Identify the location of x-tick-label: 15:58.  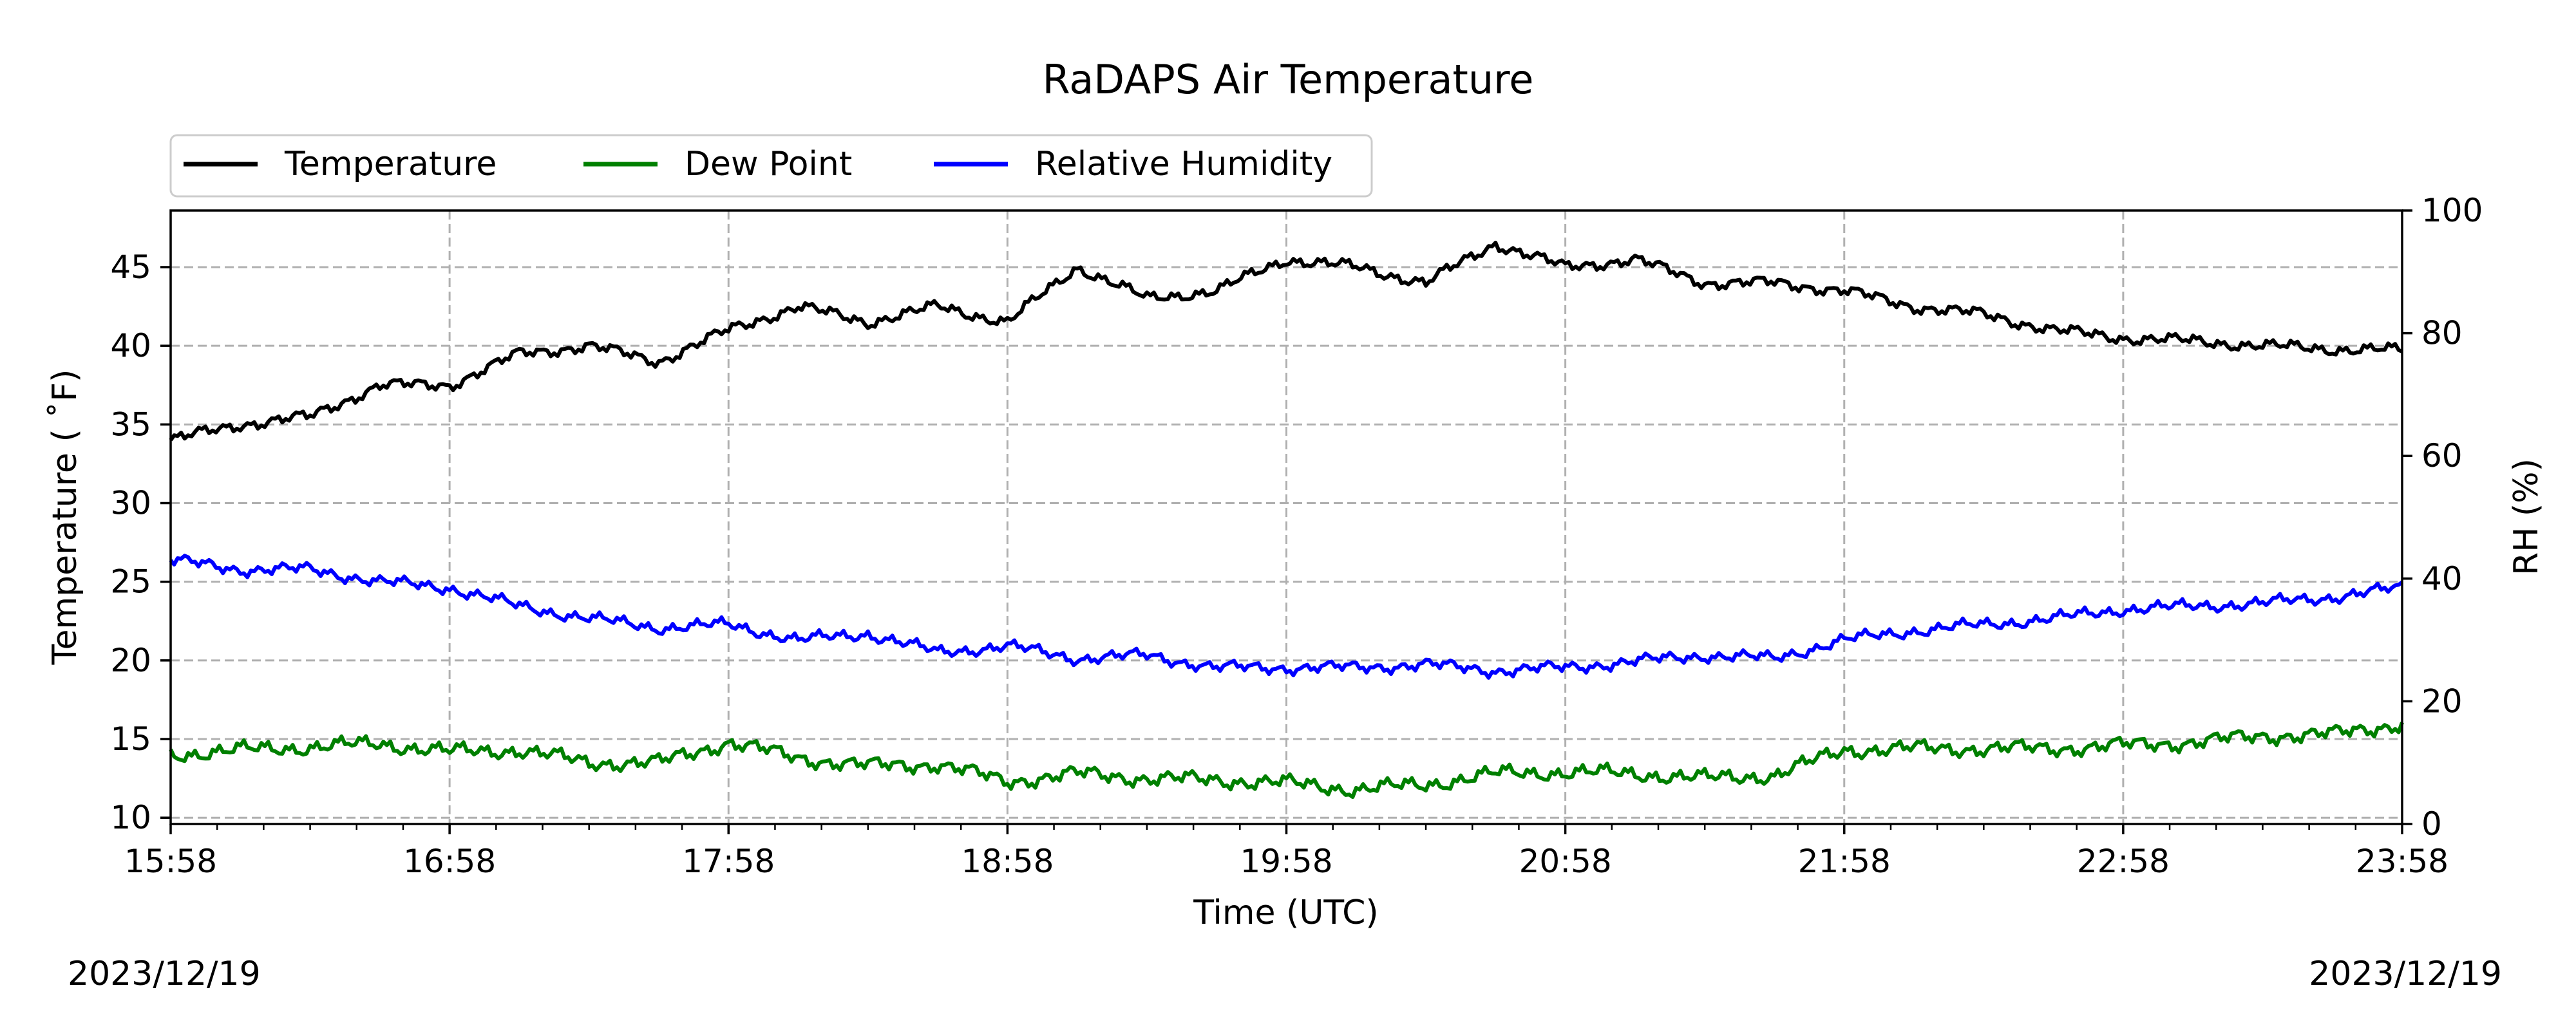
(170, 861).